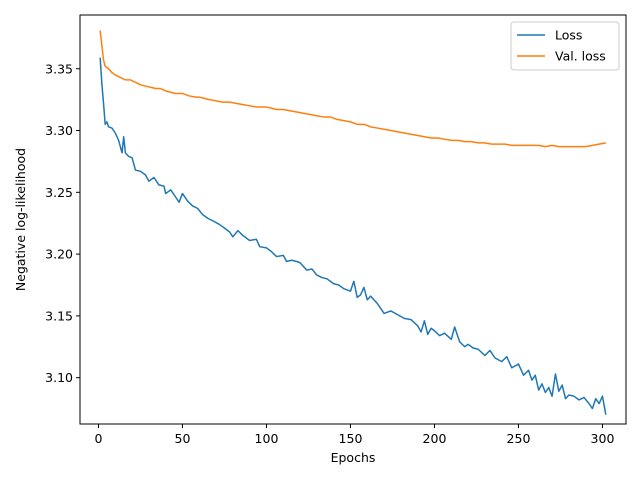 The image size is (640, 480). I want to click on y-tick-label: 3.25, so click(59, 192).